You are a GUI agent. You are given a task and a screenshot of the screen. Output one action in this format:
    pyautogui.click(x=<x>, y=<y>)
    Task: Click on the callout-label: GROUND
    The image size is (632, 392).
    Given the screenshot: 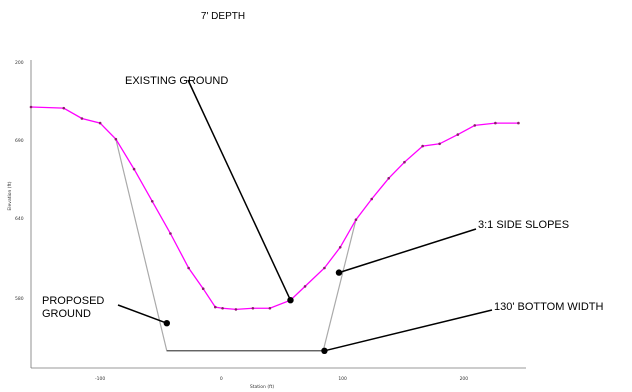 What is the action you would take?
    pyautogui.click(x=66, y=314)
    